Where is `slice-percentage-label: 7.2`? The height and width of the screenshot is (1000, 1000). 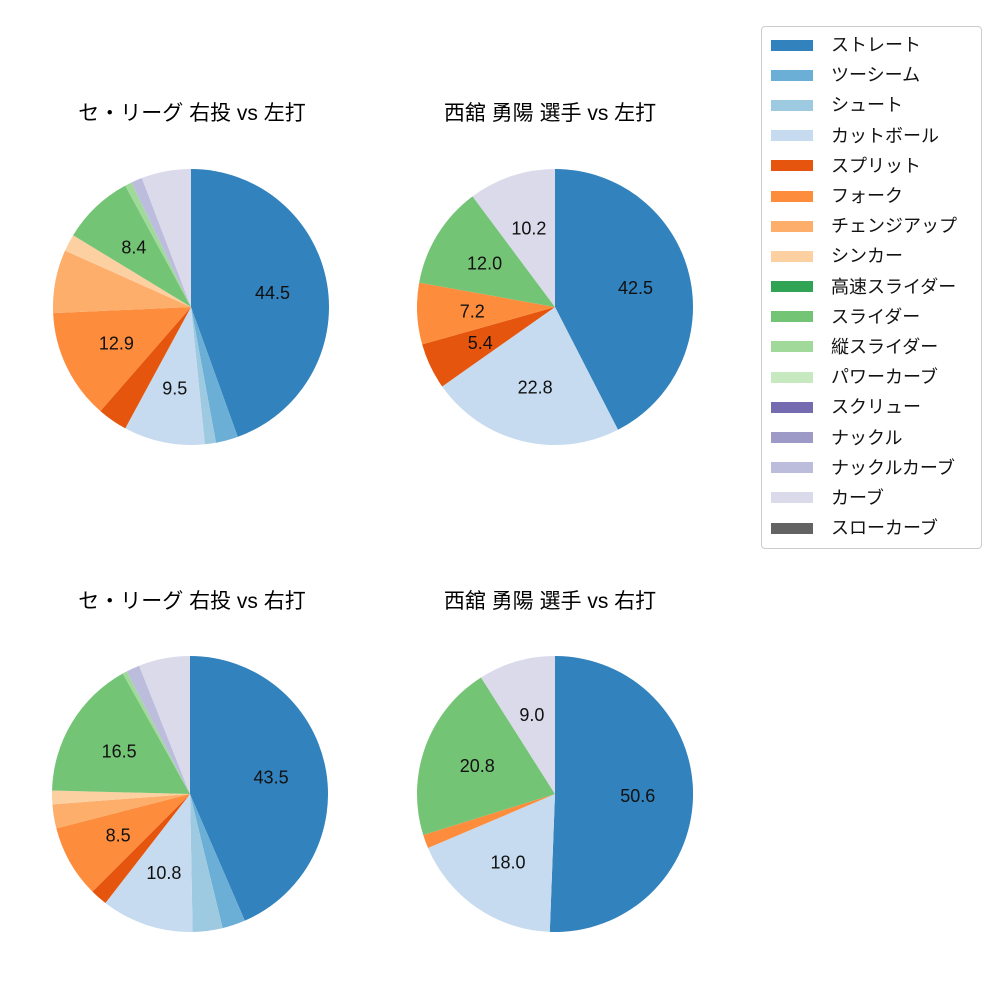 slice-percentage-label: 7.2 is located at coordinates (472, 311).